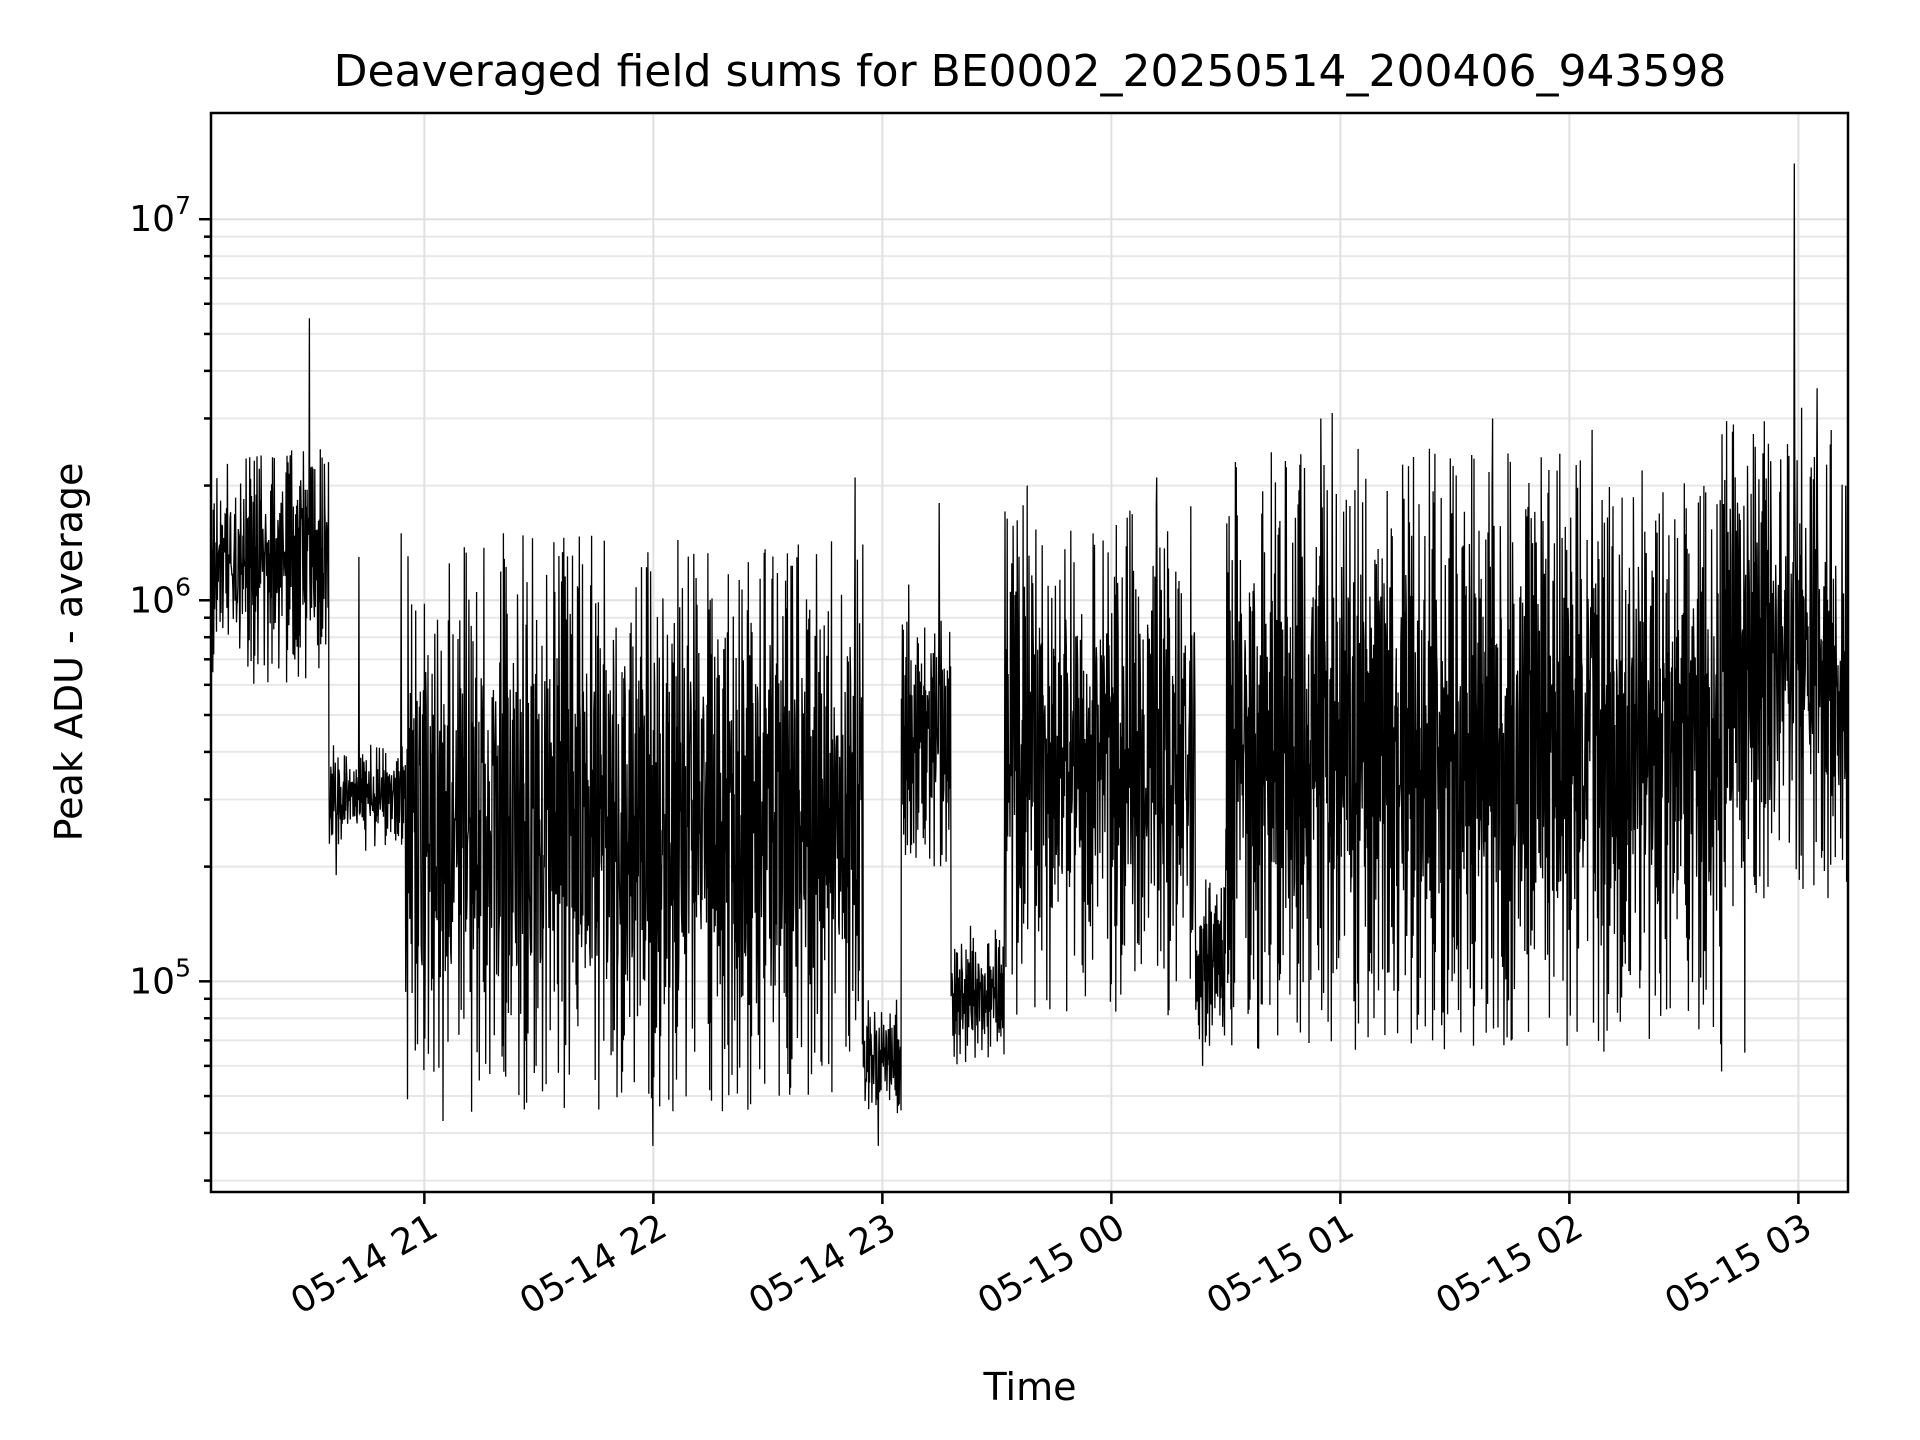 The image size is (1920, 1440). Describe the element at coordinates (160, 215) in the screenshot. I see `y-tick-label: 10⁷` at that location.